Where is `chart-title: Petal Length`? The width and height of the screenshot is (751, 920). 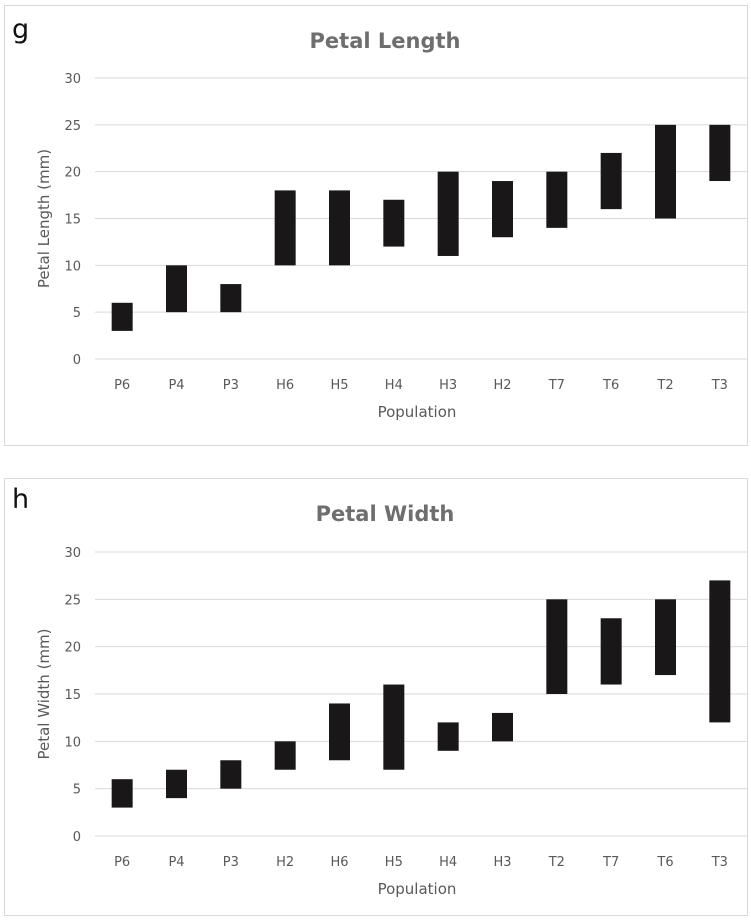
chart-title: Petal Length is located at coordinates (385, 41).